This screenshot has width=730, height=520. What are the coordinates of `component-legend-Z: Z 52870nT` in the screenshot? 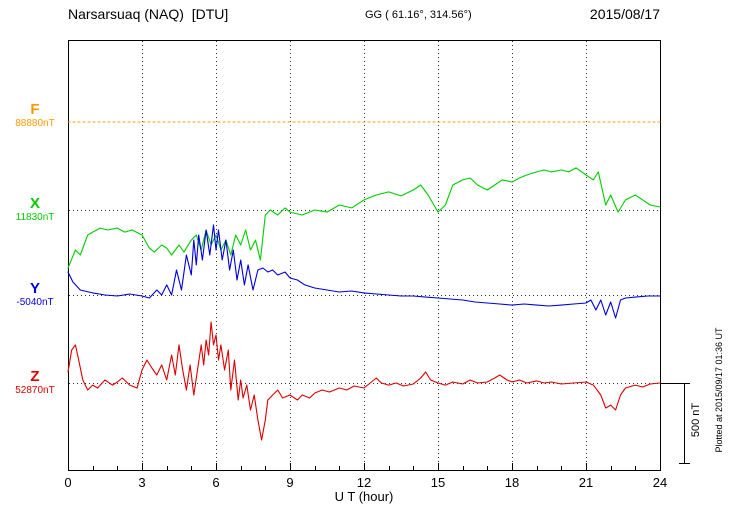 It's located at (35, 383).